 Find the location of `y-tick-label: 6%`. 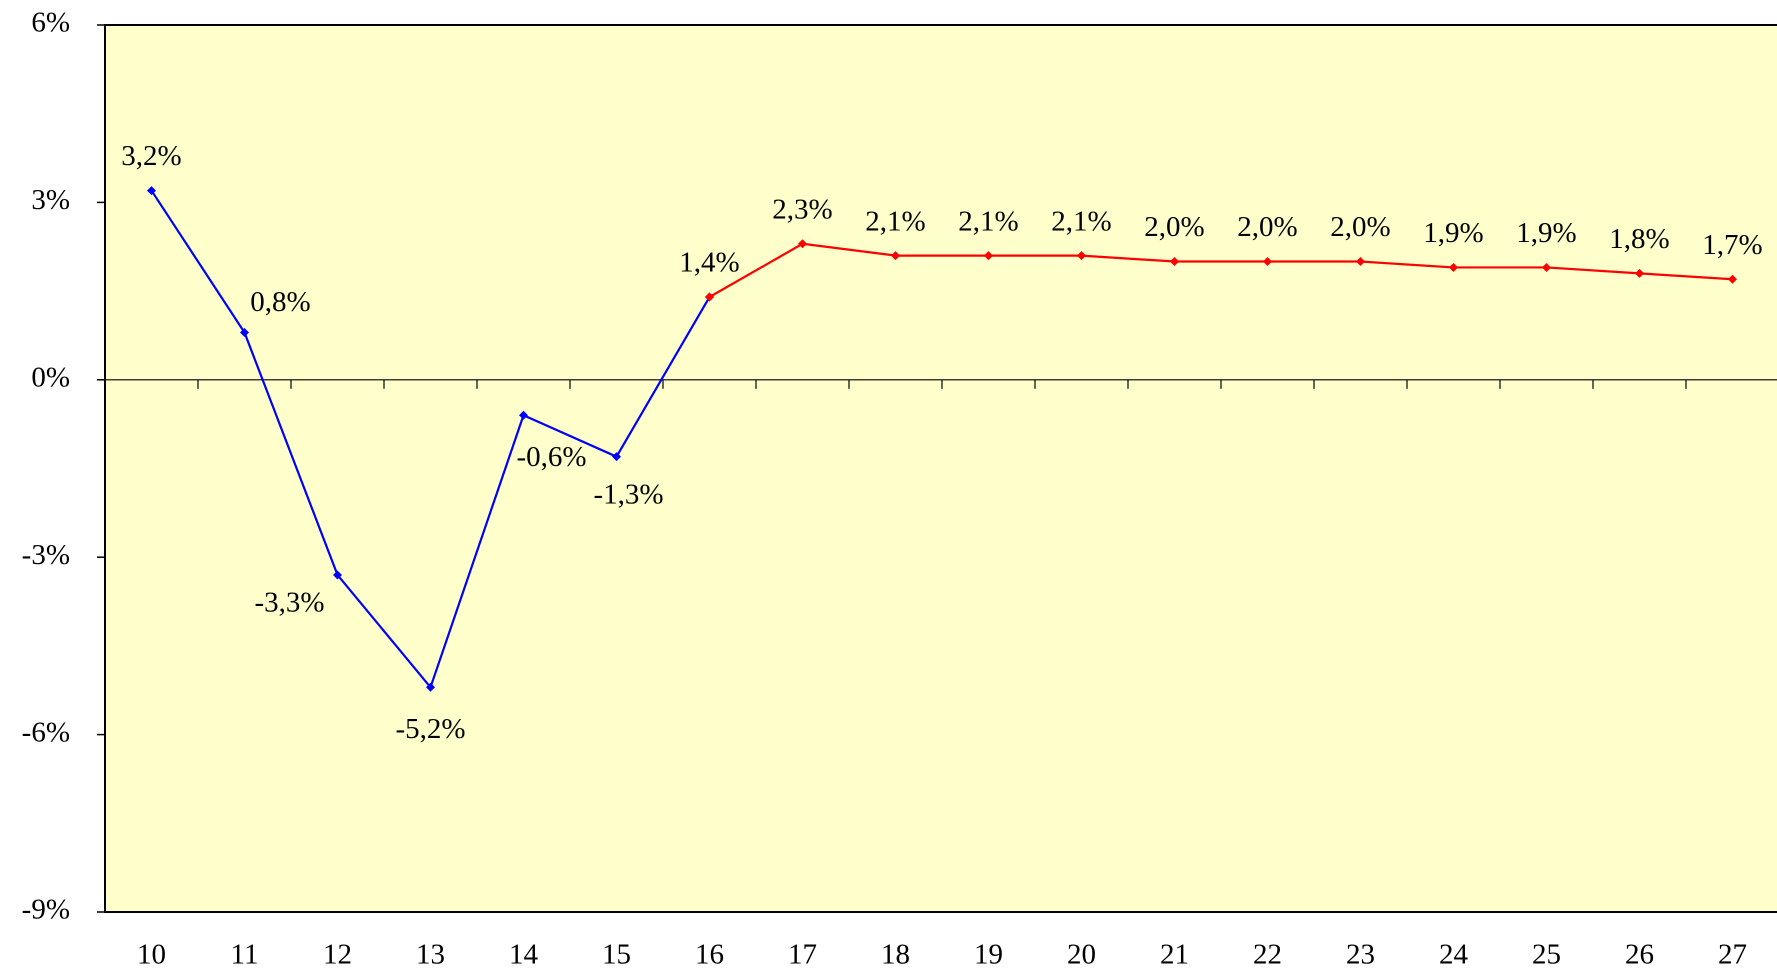

y-tick-label: 6% is located at coordinates (50, 23).